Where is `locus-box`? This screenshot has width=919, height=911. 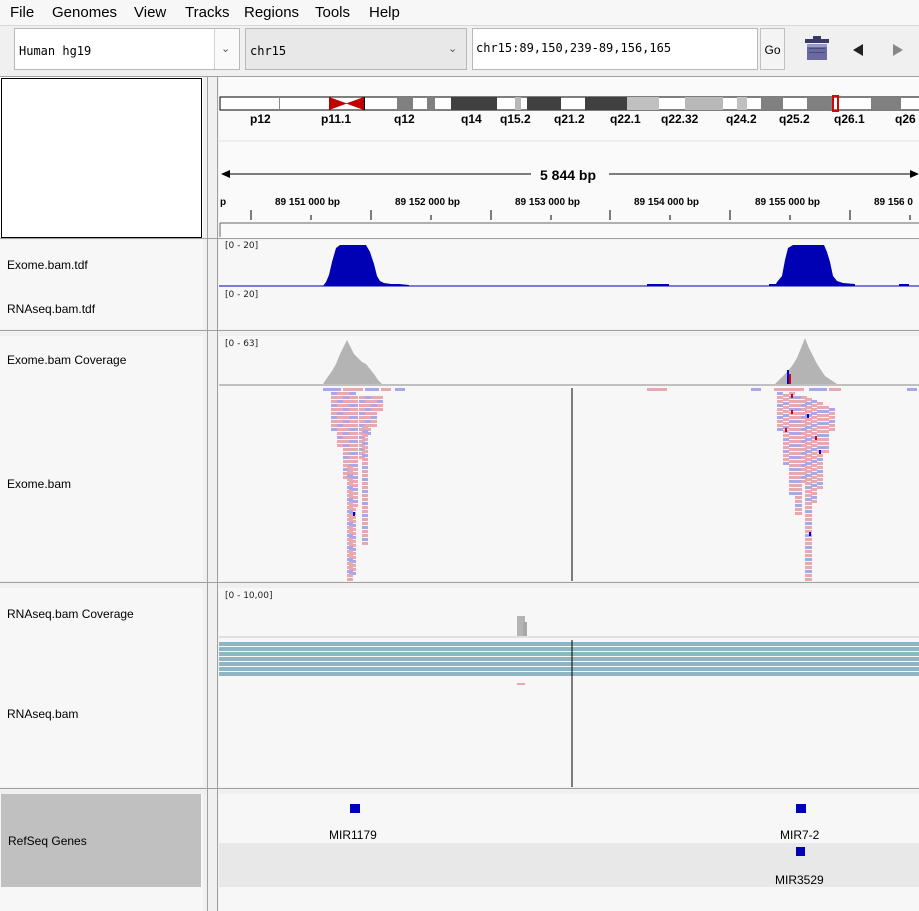
locus-box is located at coordinates (615, 49).